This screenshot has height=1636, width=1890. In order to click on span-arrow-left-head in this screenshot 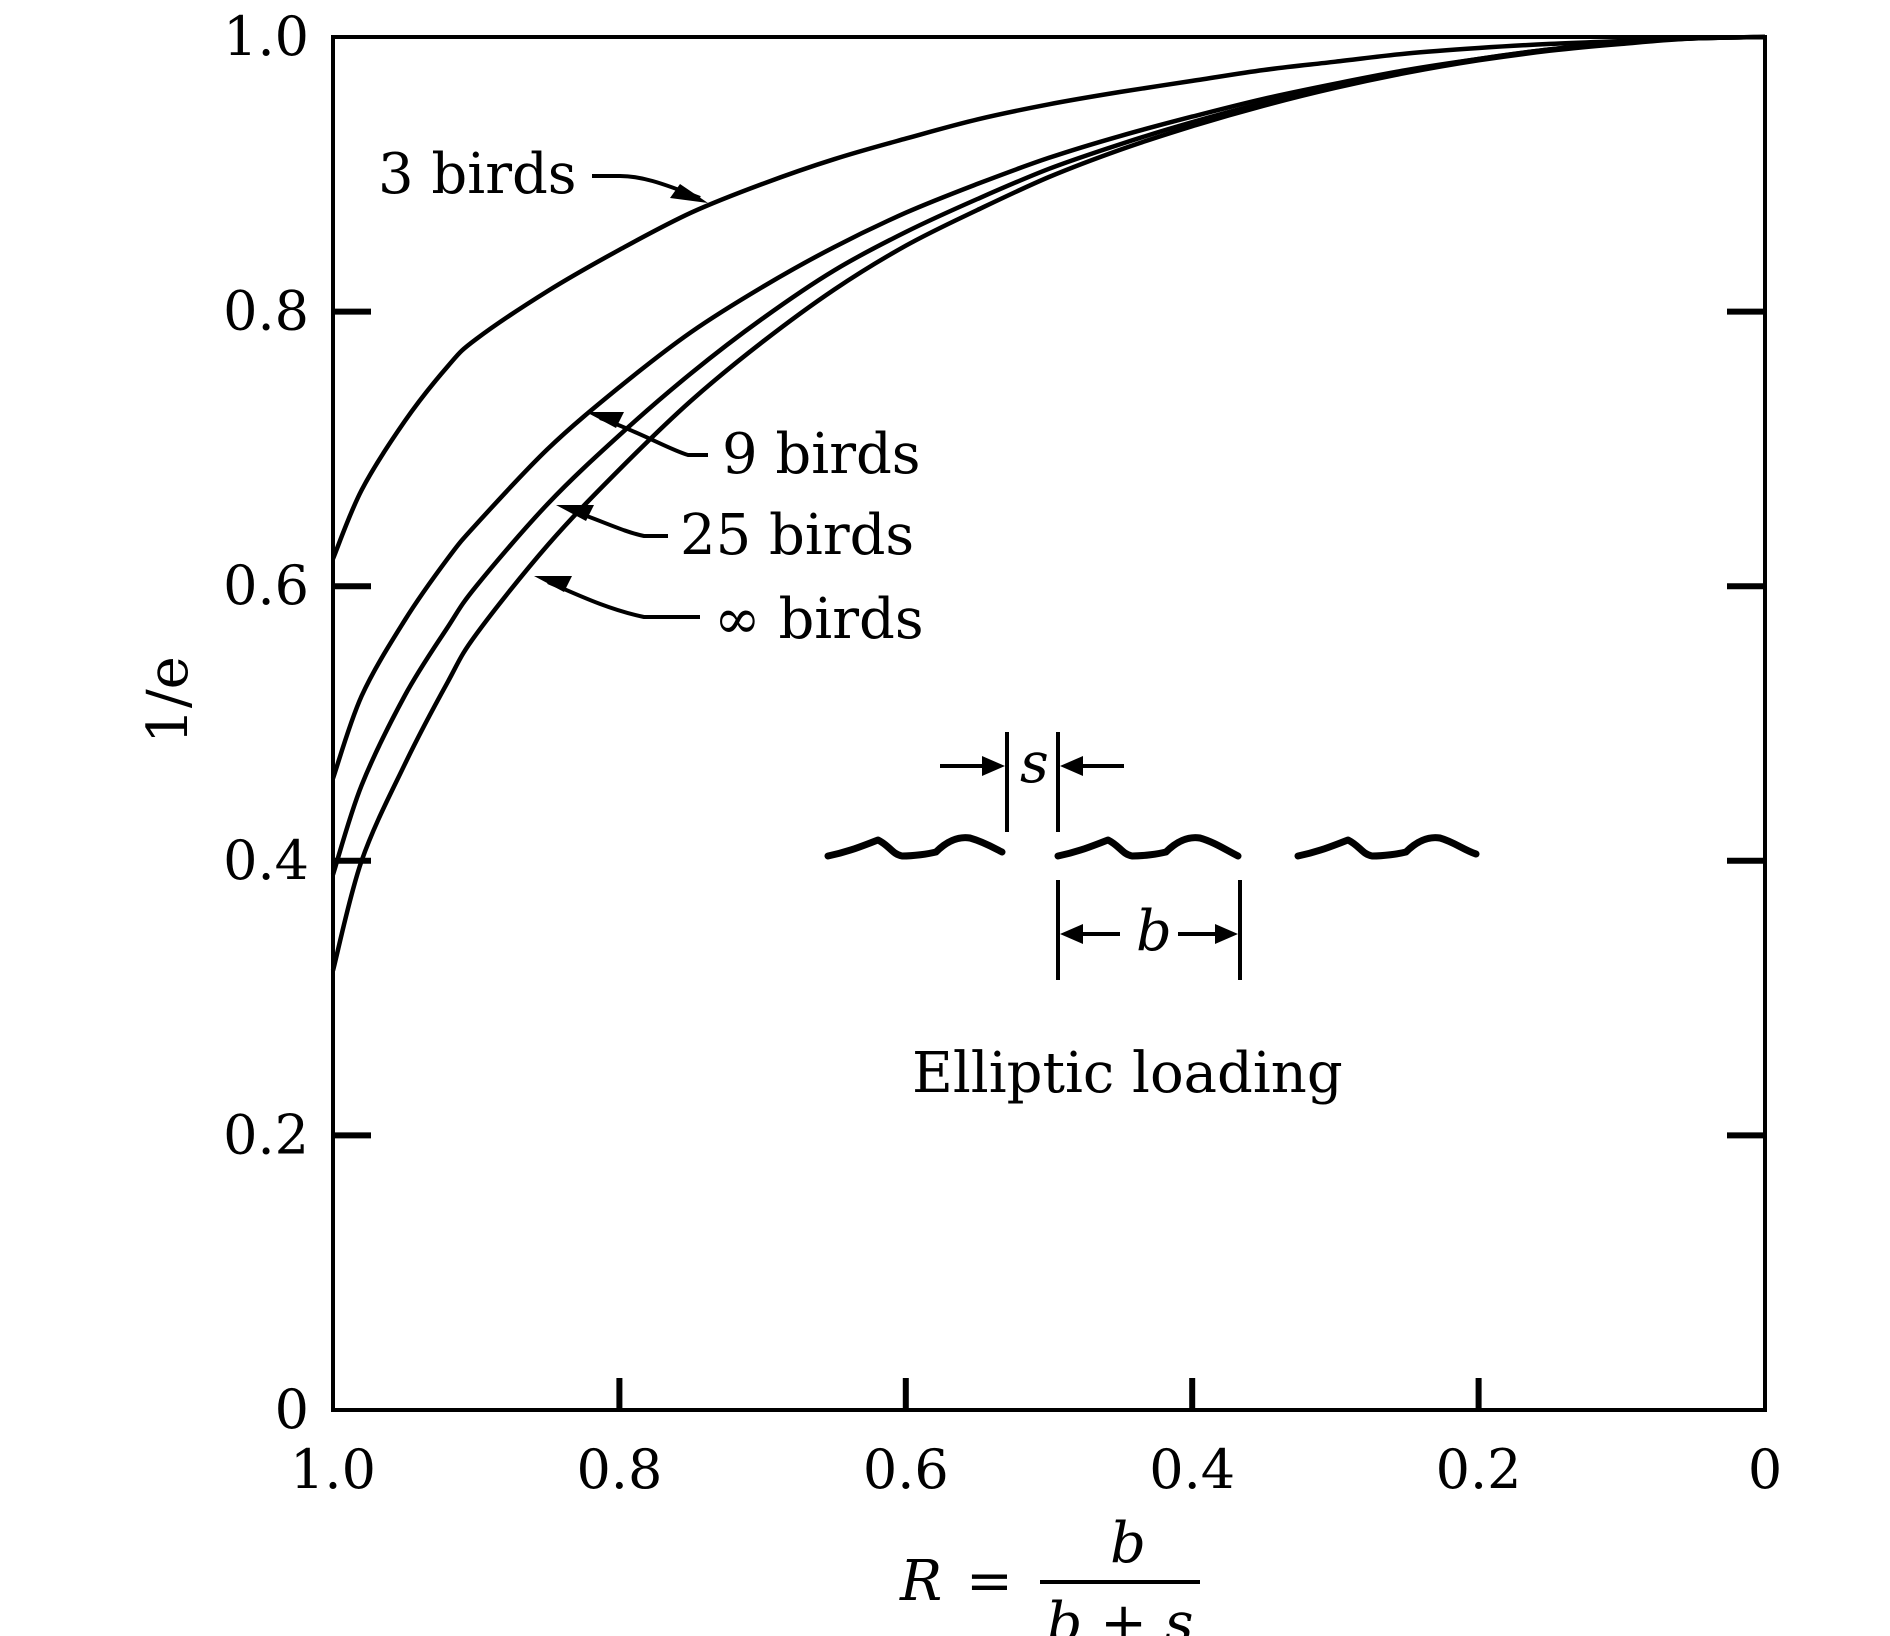, I will do `click(1071, 934)`.